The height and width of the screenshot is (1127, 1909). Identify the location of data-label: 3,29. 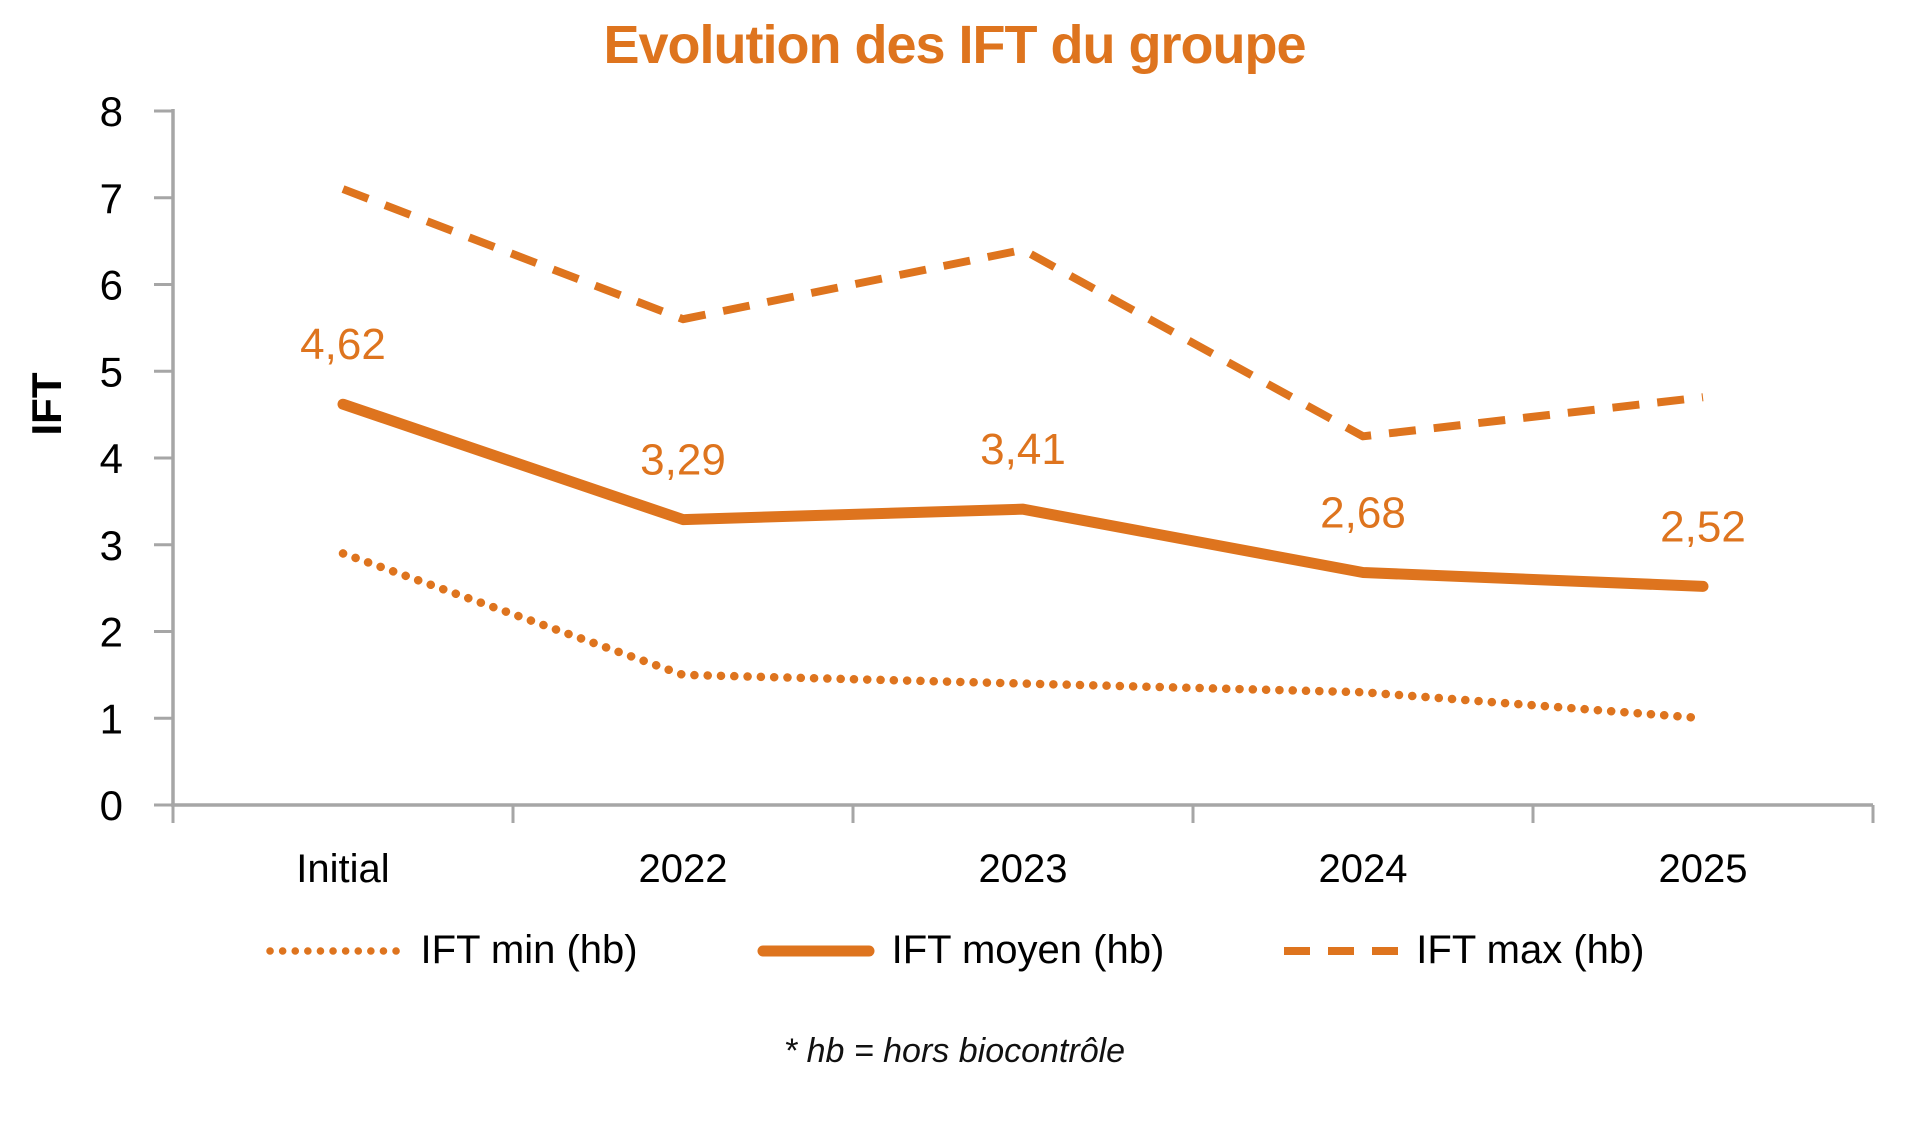
(683, 460).